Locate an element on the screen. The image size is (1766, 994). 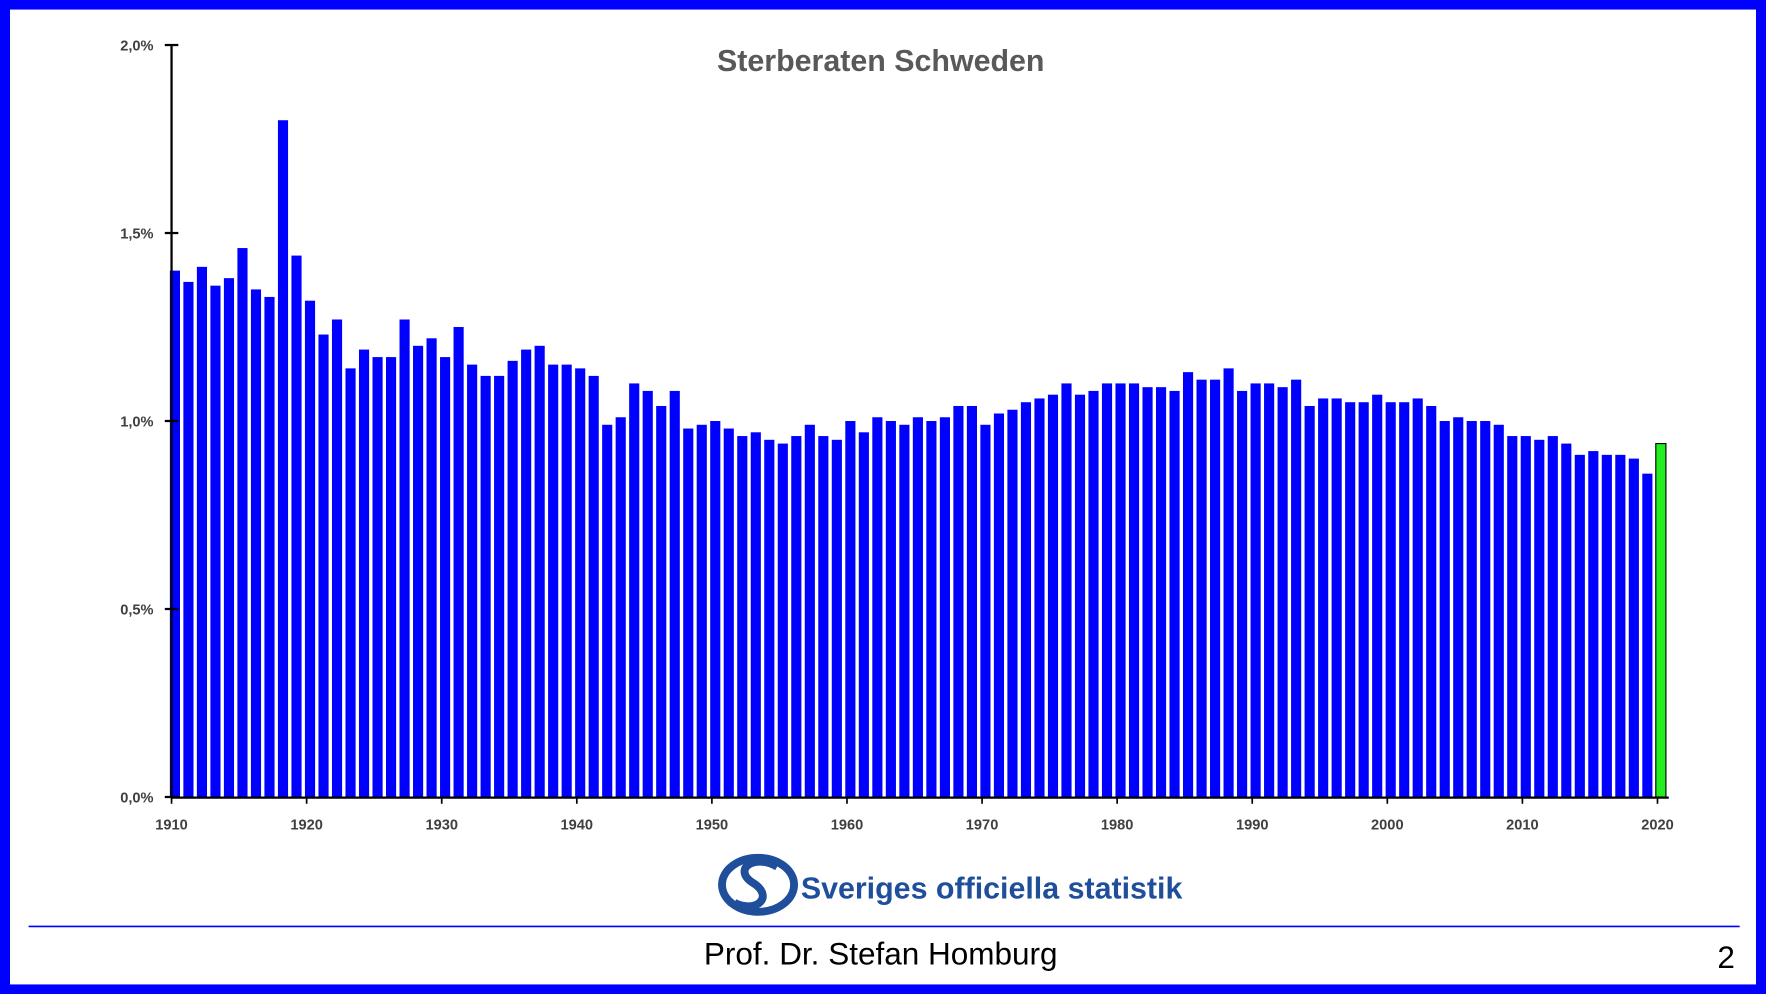
bar-1937 is located at coordinates (539, 571).